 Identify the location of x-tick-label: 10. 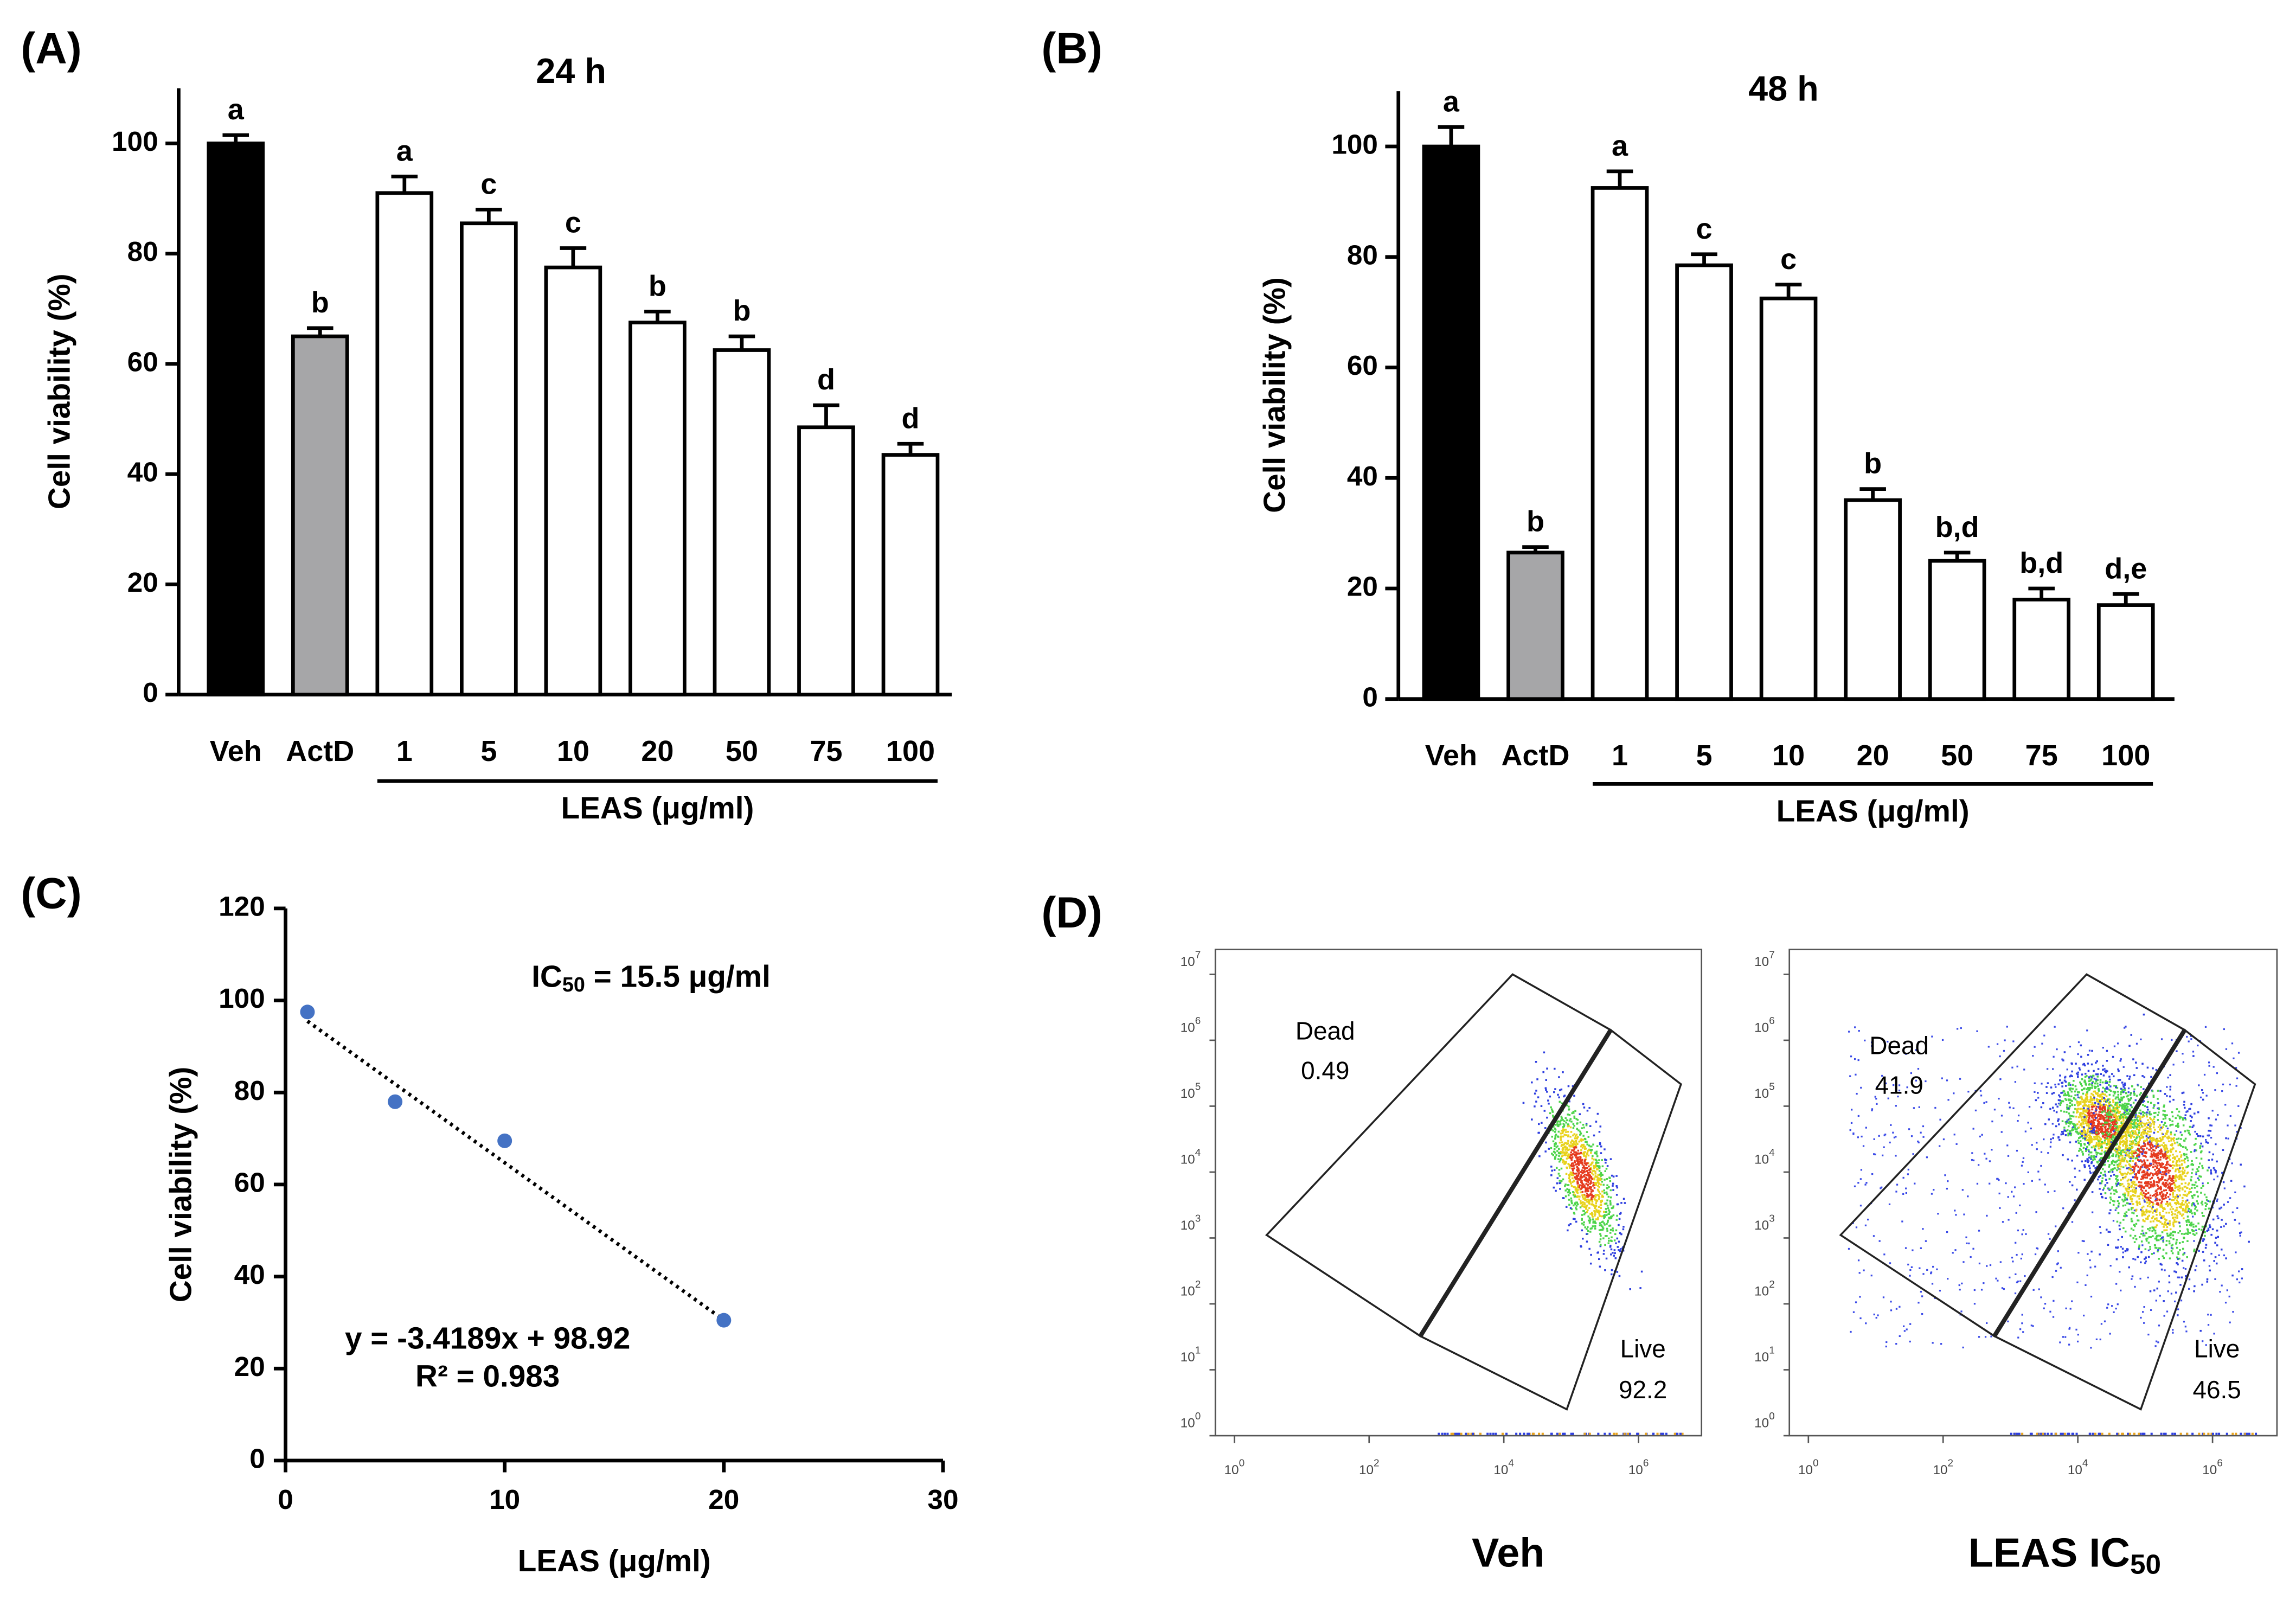
(1788, 755).